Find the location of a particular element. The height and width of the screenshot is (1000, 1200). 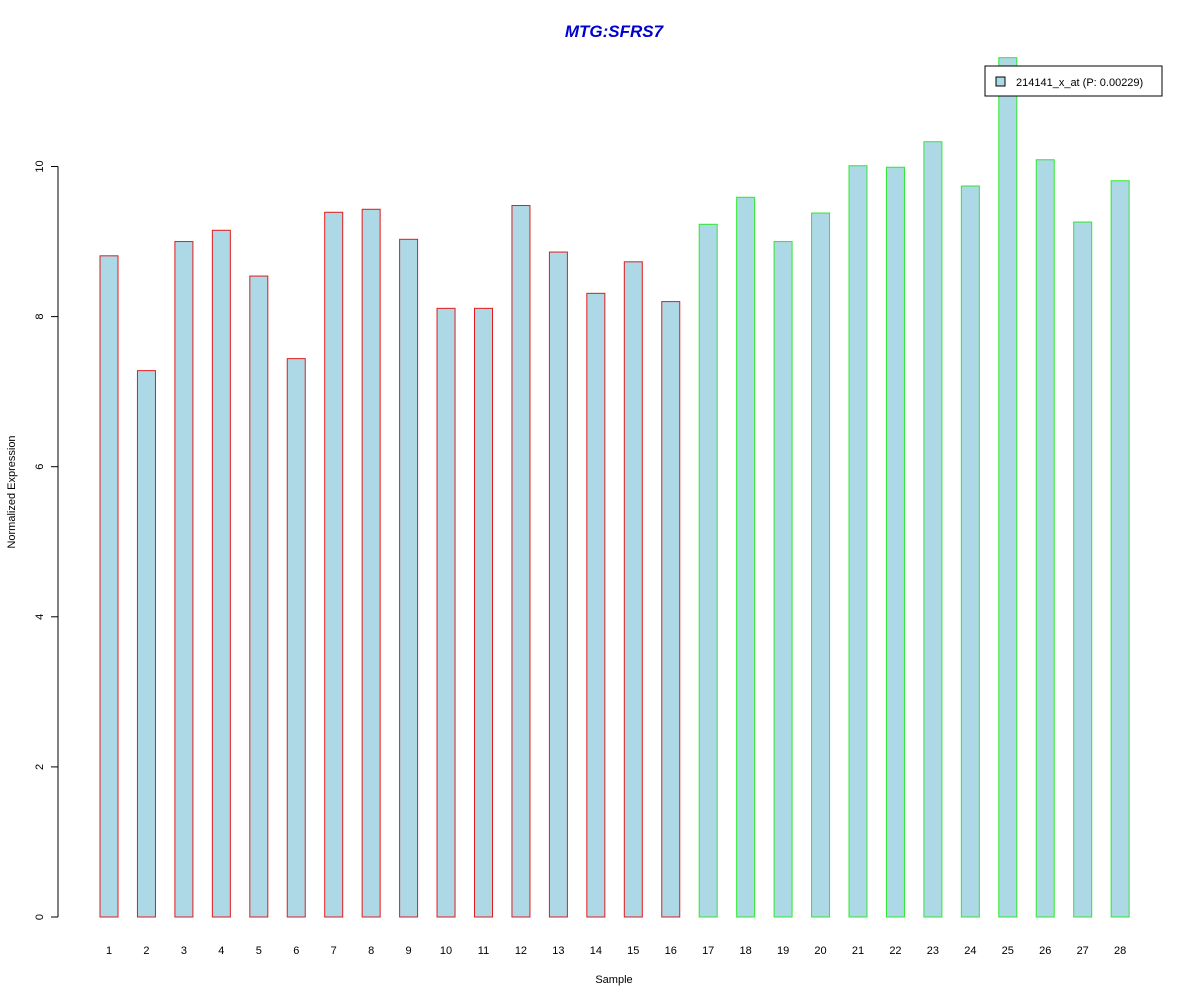

x-tick-label: 22 is located at coordinates (895, 951).